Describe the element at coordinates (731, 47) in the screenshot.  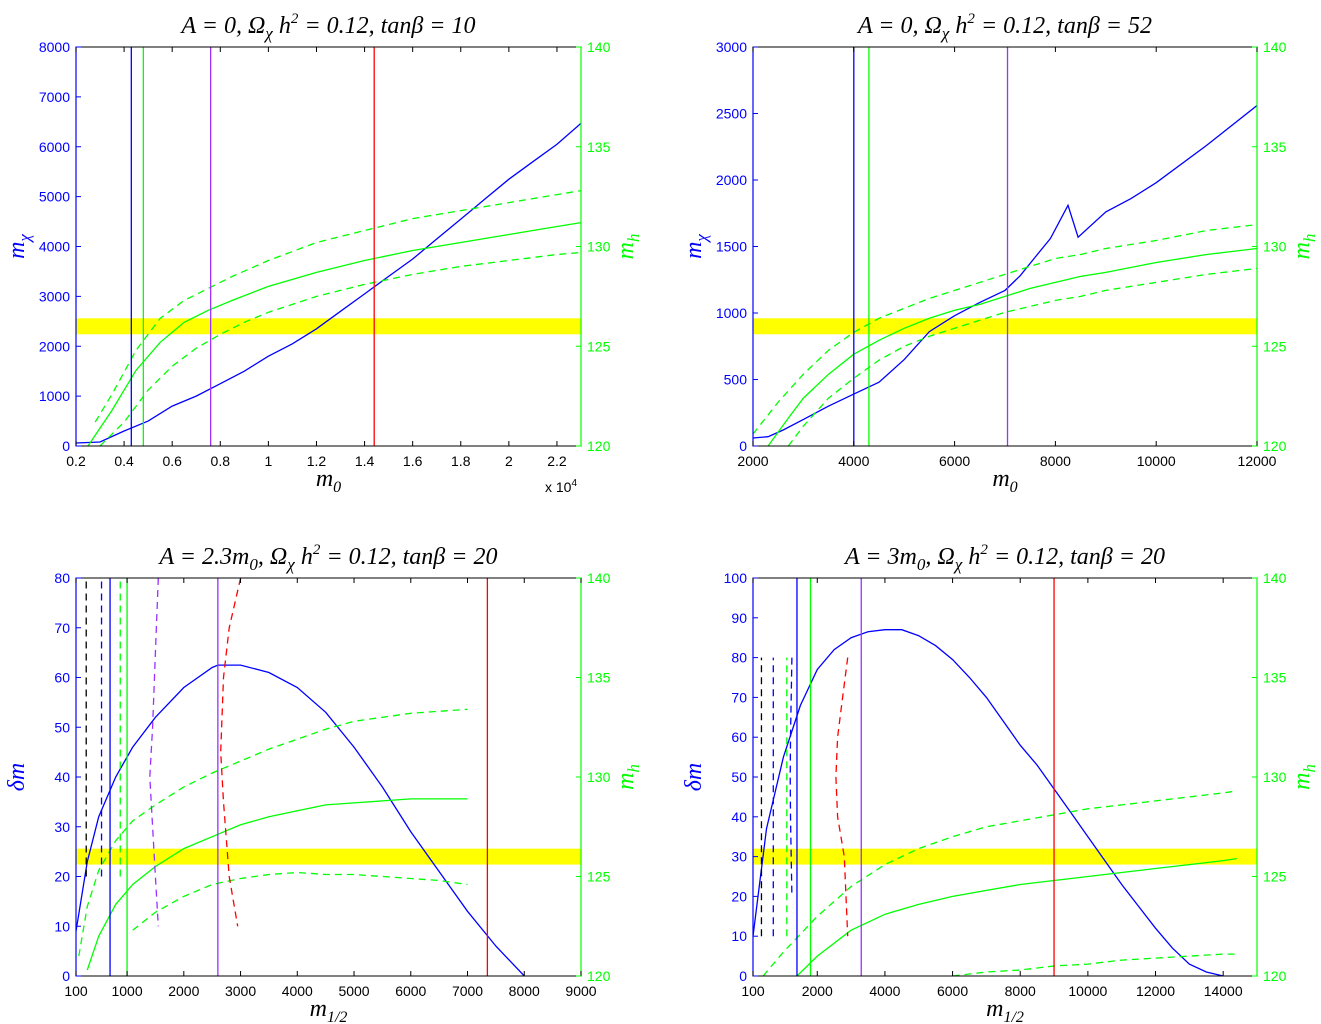
I see `y-tick-label: 3000` at that location.